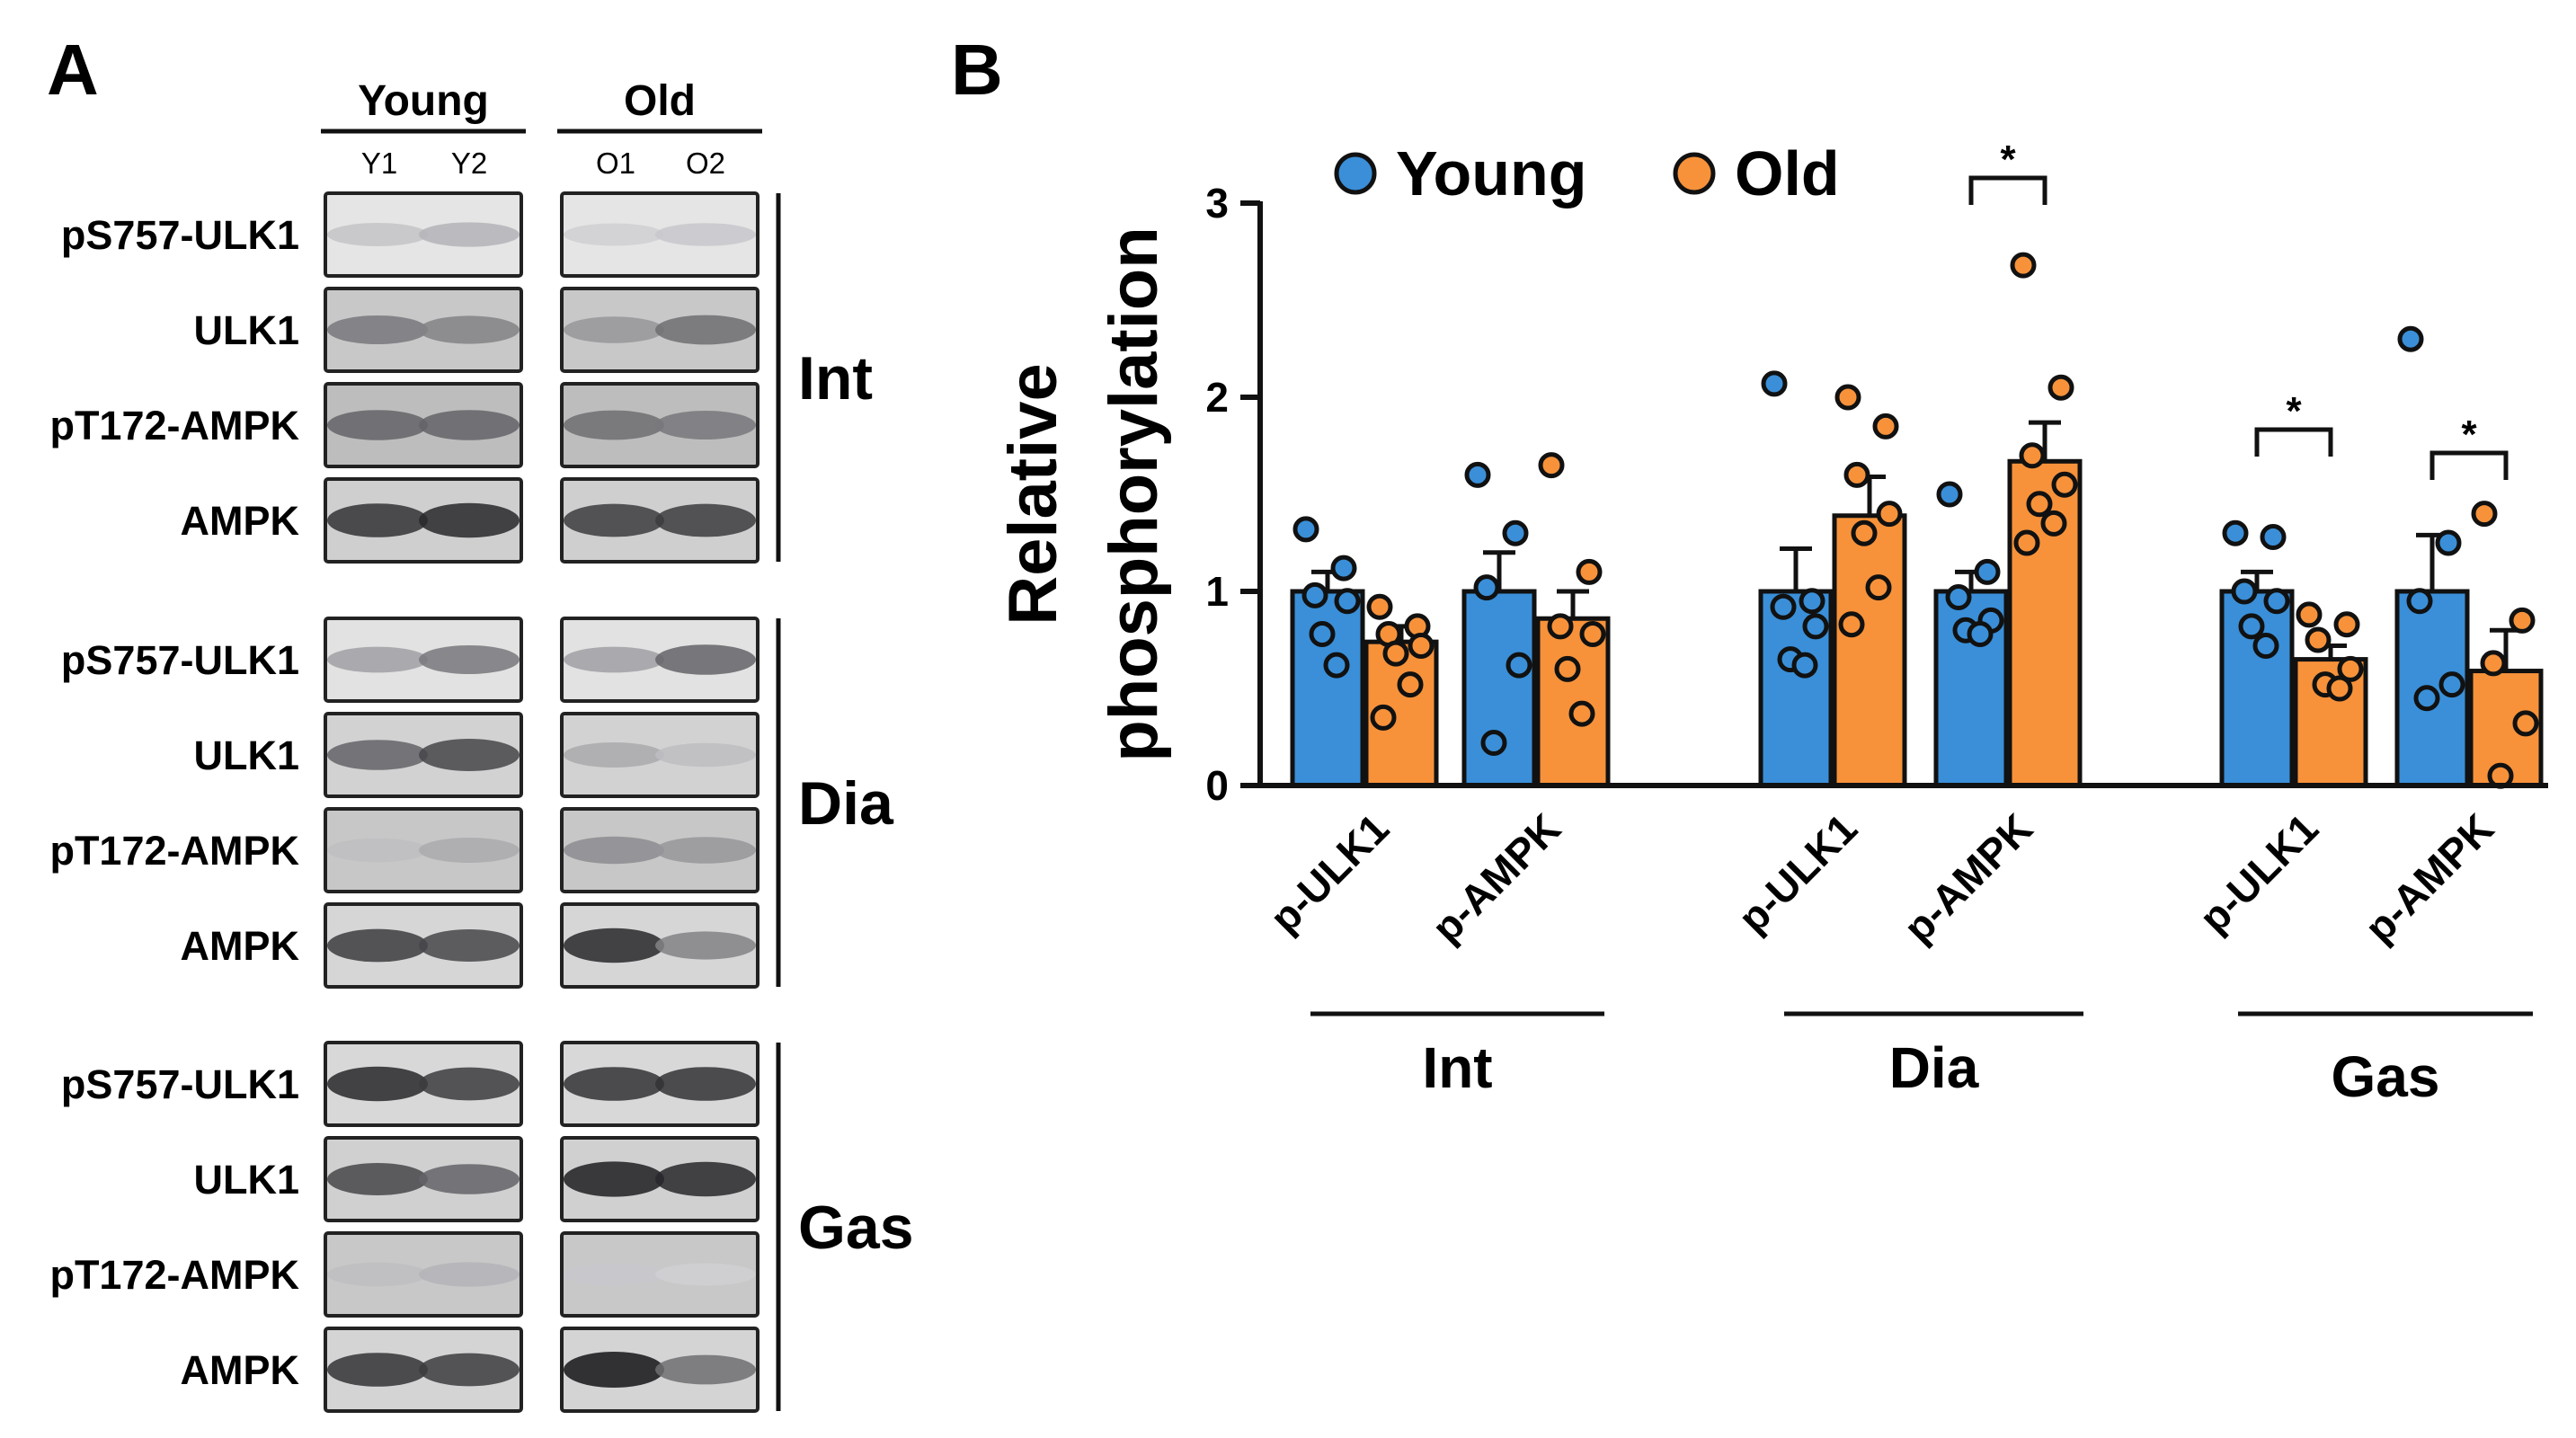 The width and height of the screenshot is (2576, 1438). Describe the element at coordinates (174, 851) in the screenshot. I see `protein-label: pT172-AMPK` at that location.